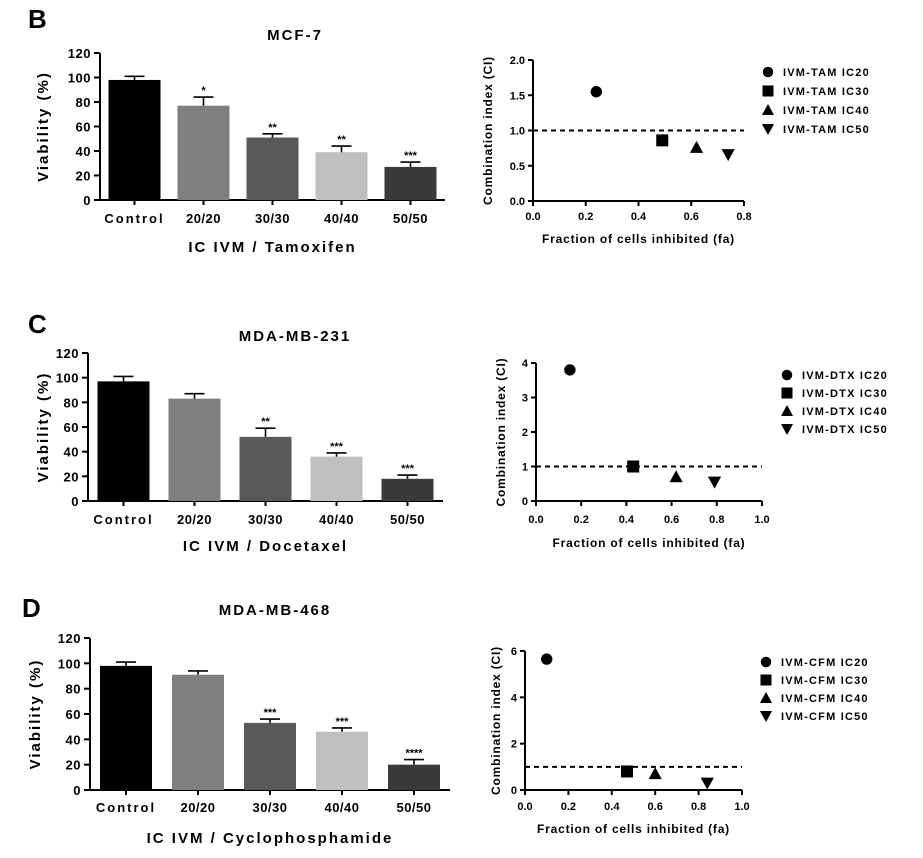 This screenshot has height=858, width=923. I want to click on chart-title: MDA-MB-231, so click(295, 336).